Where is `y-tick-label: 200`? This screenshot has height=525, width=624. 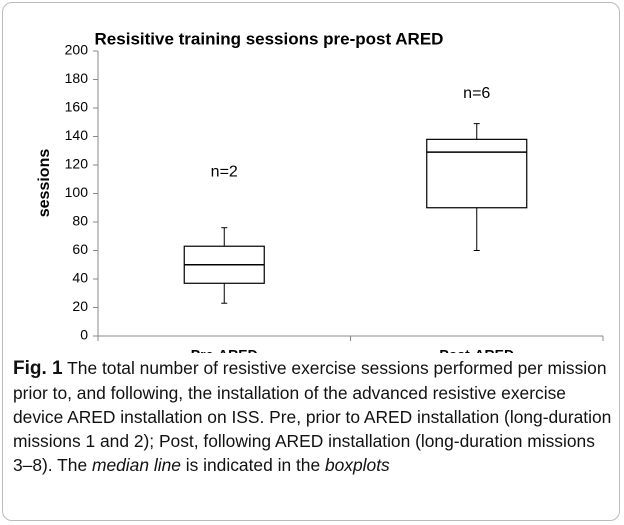
y-tick-label: 200 is located at coordinates (77, 50).